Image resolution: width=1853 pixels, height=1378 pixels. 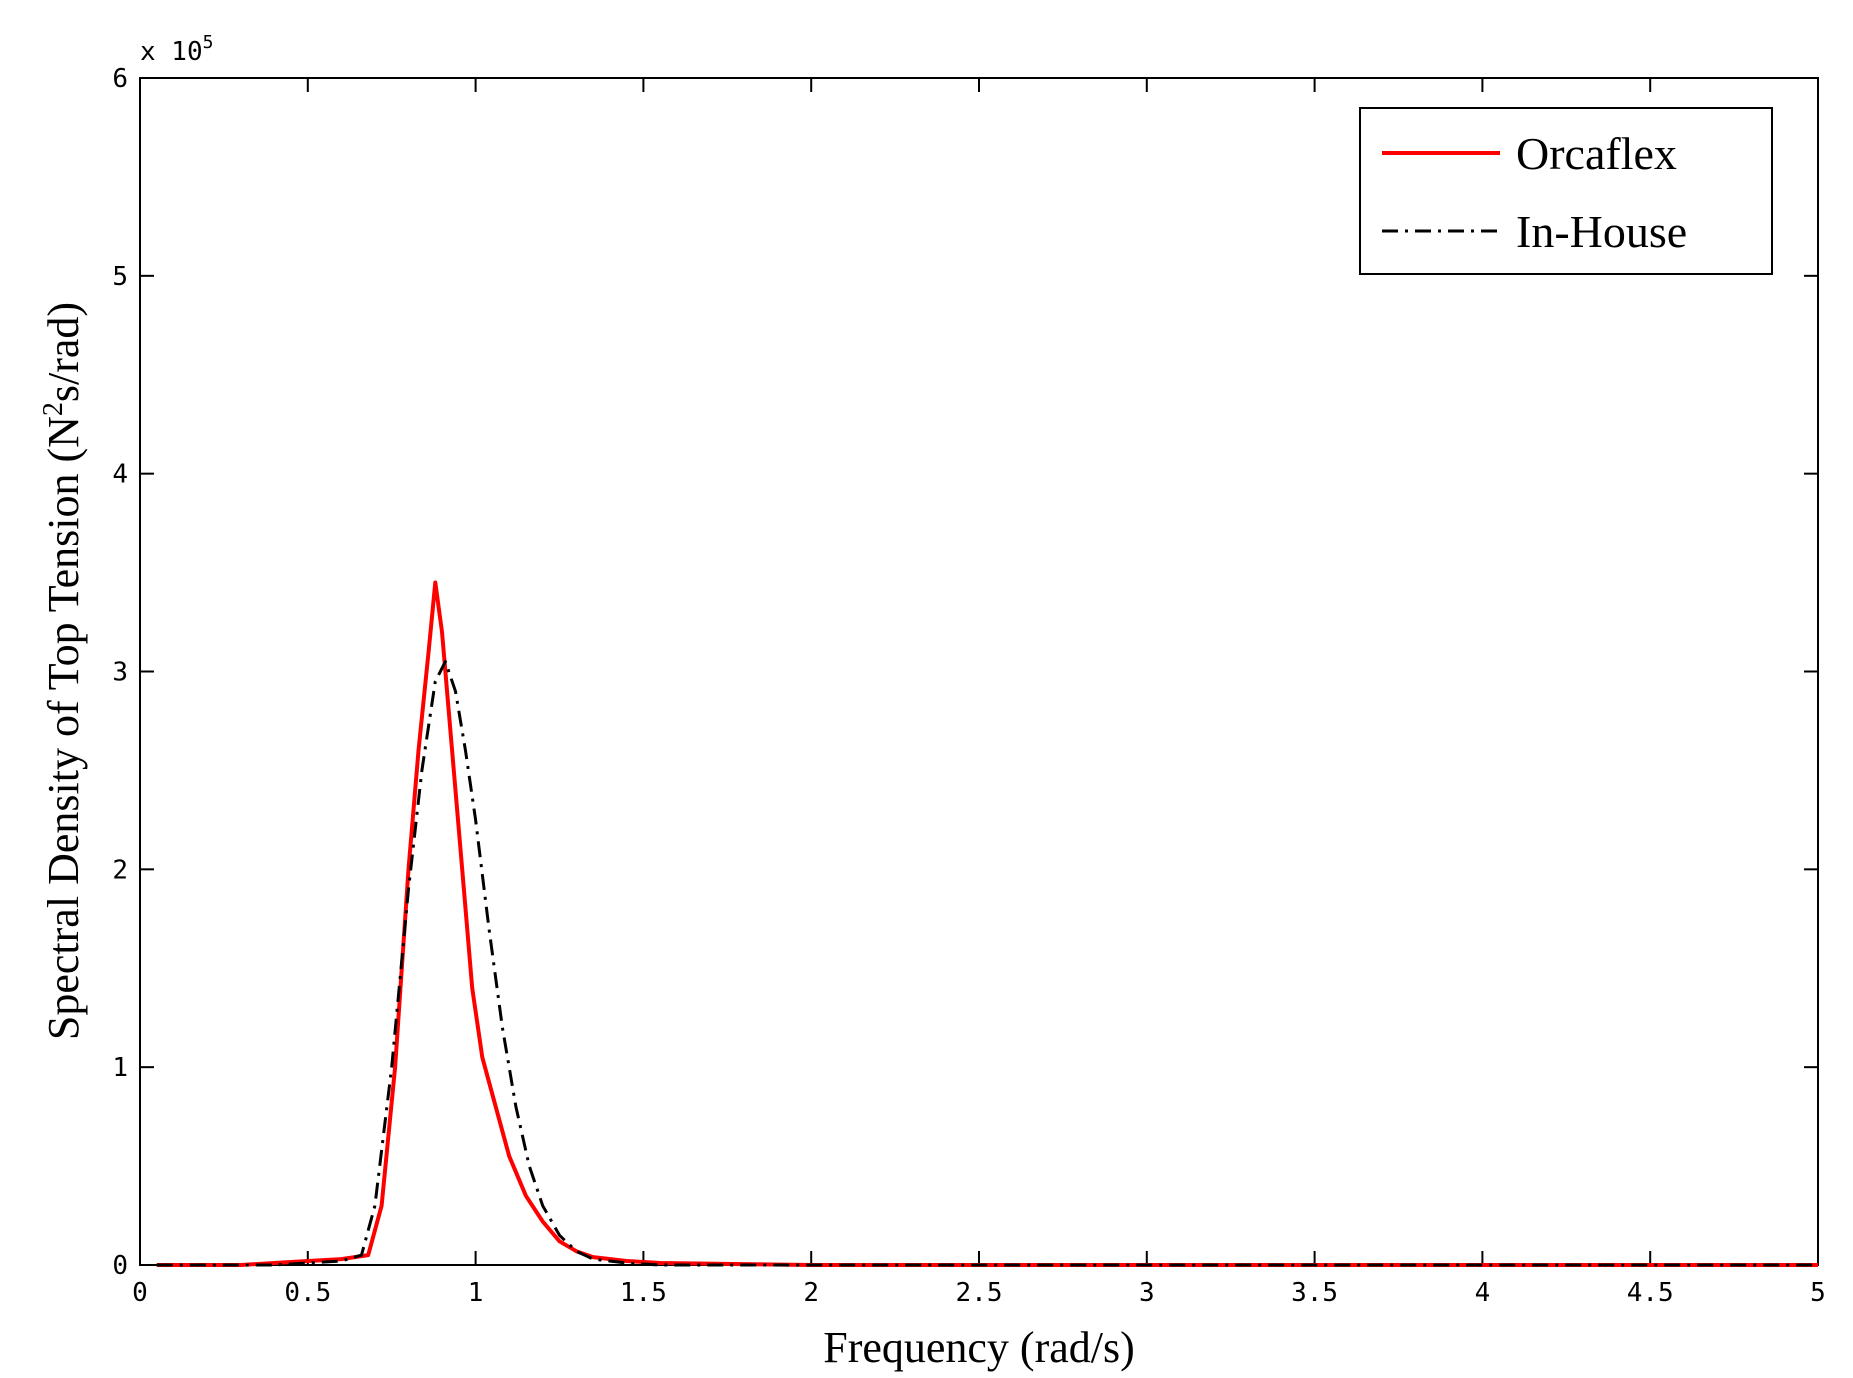 I want to click on x-tick-label: 2.5, so click(x=979, y=1293).